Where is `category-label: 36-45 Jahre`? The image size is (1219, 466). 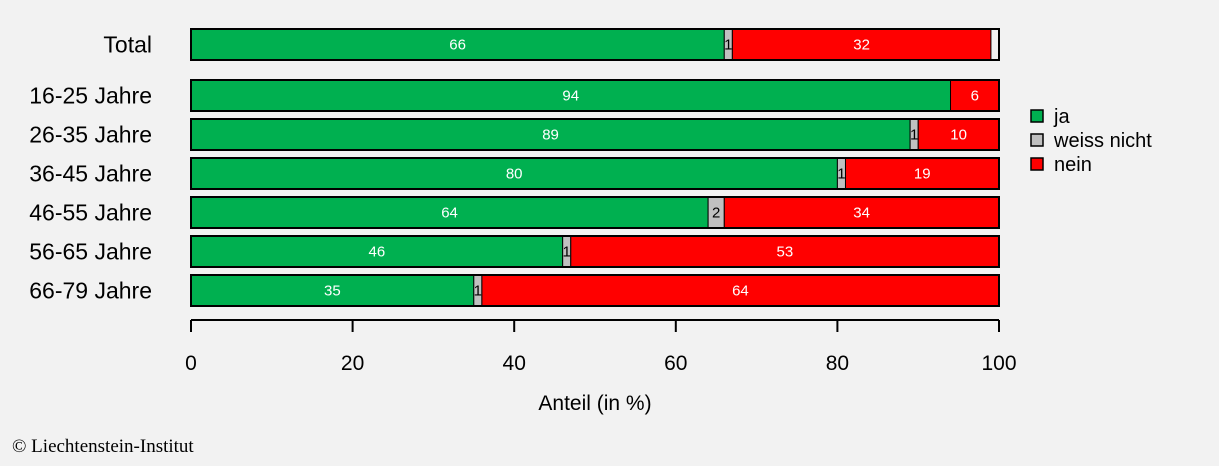 category-label: 36-45 Jahre is located at coordinates (90, 174).